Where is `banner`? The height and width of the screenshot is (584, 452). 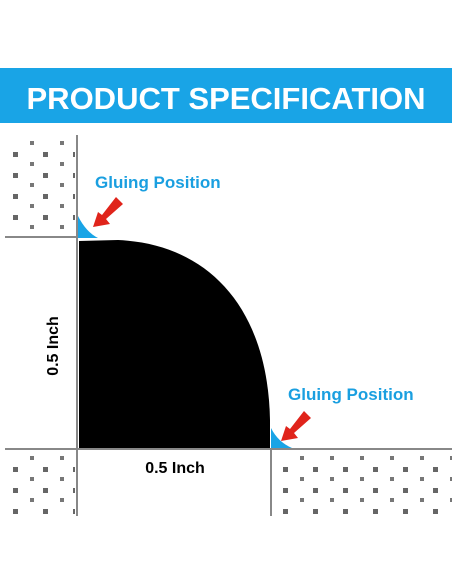
banner is located at coordinates (226, 95).